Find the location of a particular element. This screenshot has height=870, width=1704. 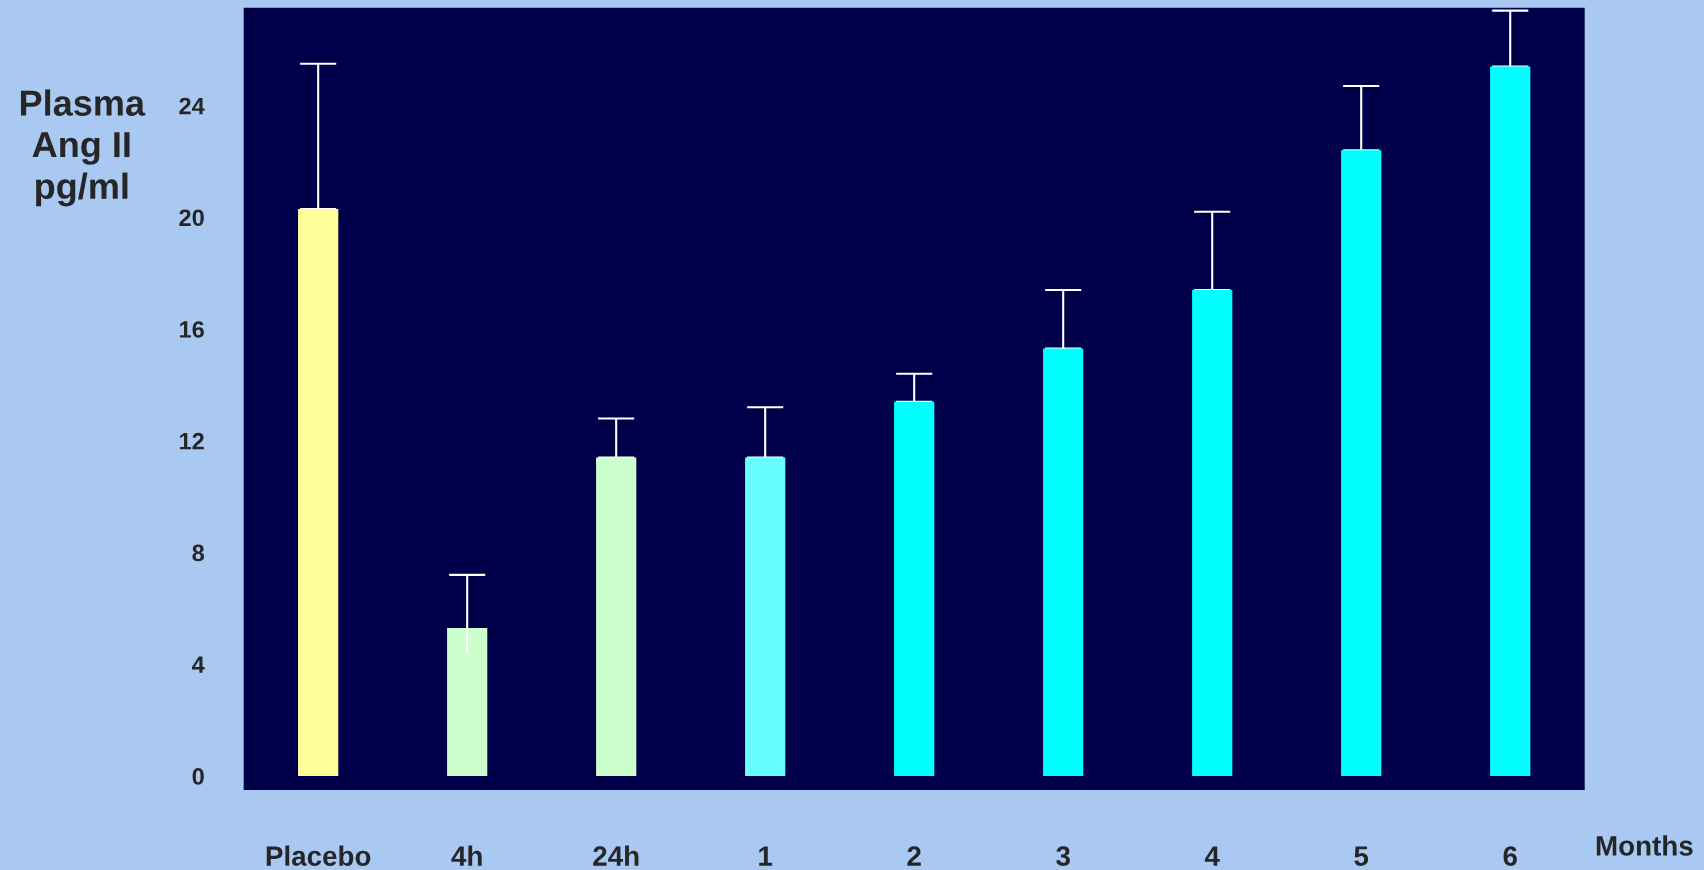

x-tick-label: 4 is located at coordinates (1212, 856).